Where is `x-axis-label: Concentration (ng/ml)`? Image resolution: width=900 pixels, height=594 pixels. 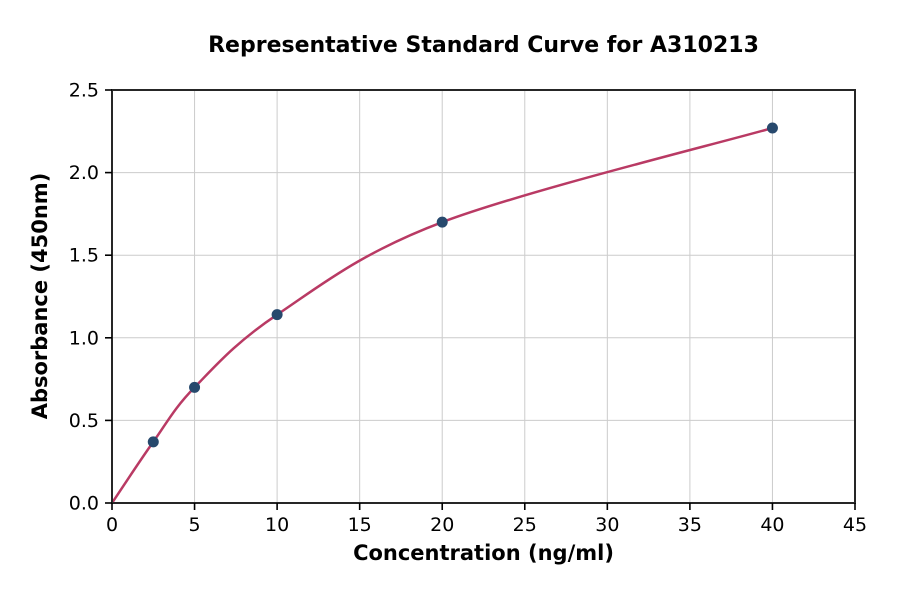
x-axis-label: Concentration (ng/ml) is located at coordinates (483, 553).